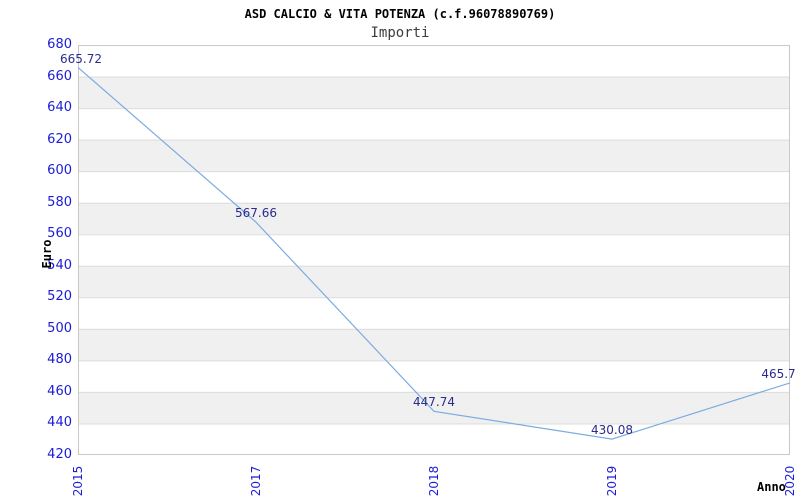 Image resolution: width=800 pixels, height=500 pixels. Describe the element at coordinates (59, 76) in the screenshot. I see `y-tick-label: 660` at that location.